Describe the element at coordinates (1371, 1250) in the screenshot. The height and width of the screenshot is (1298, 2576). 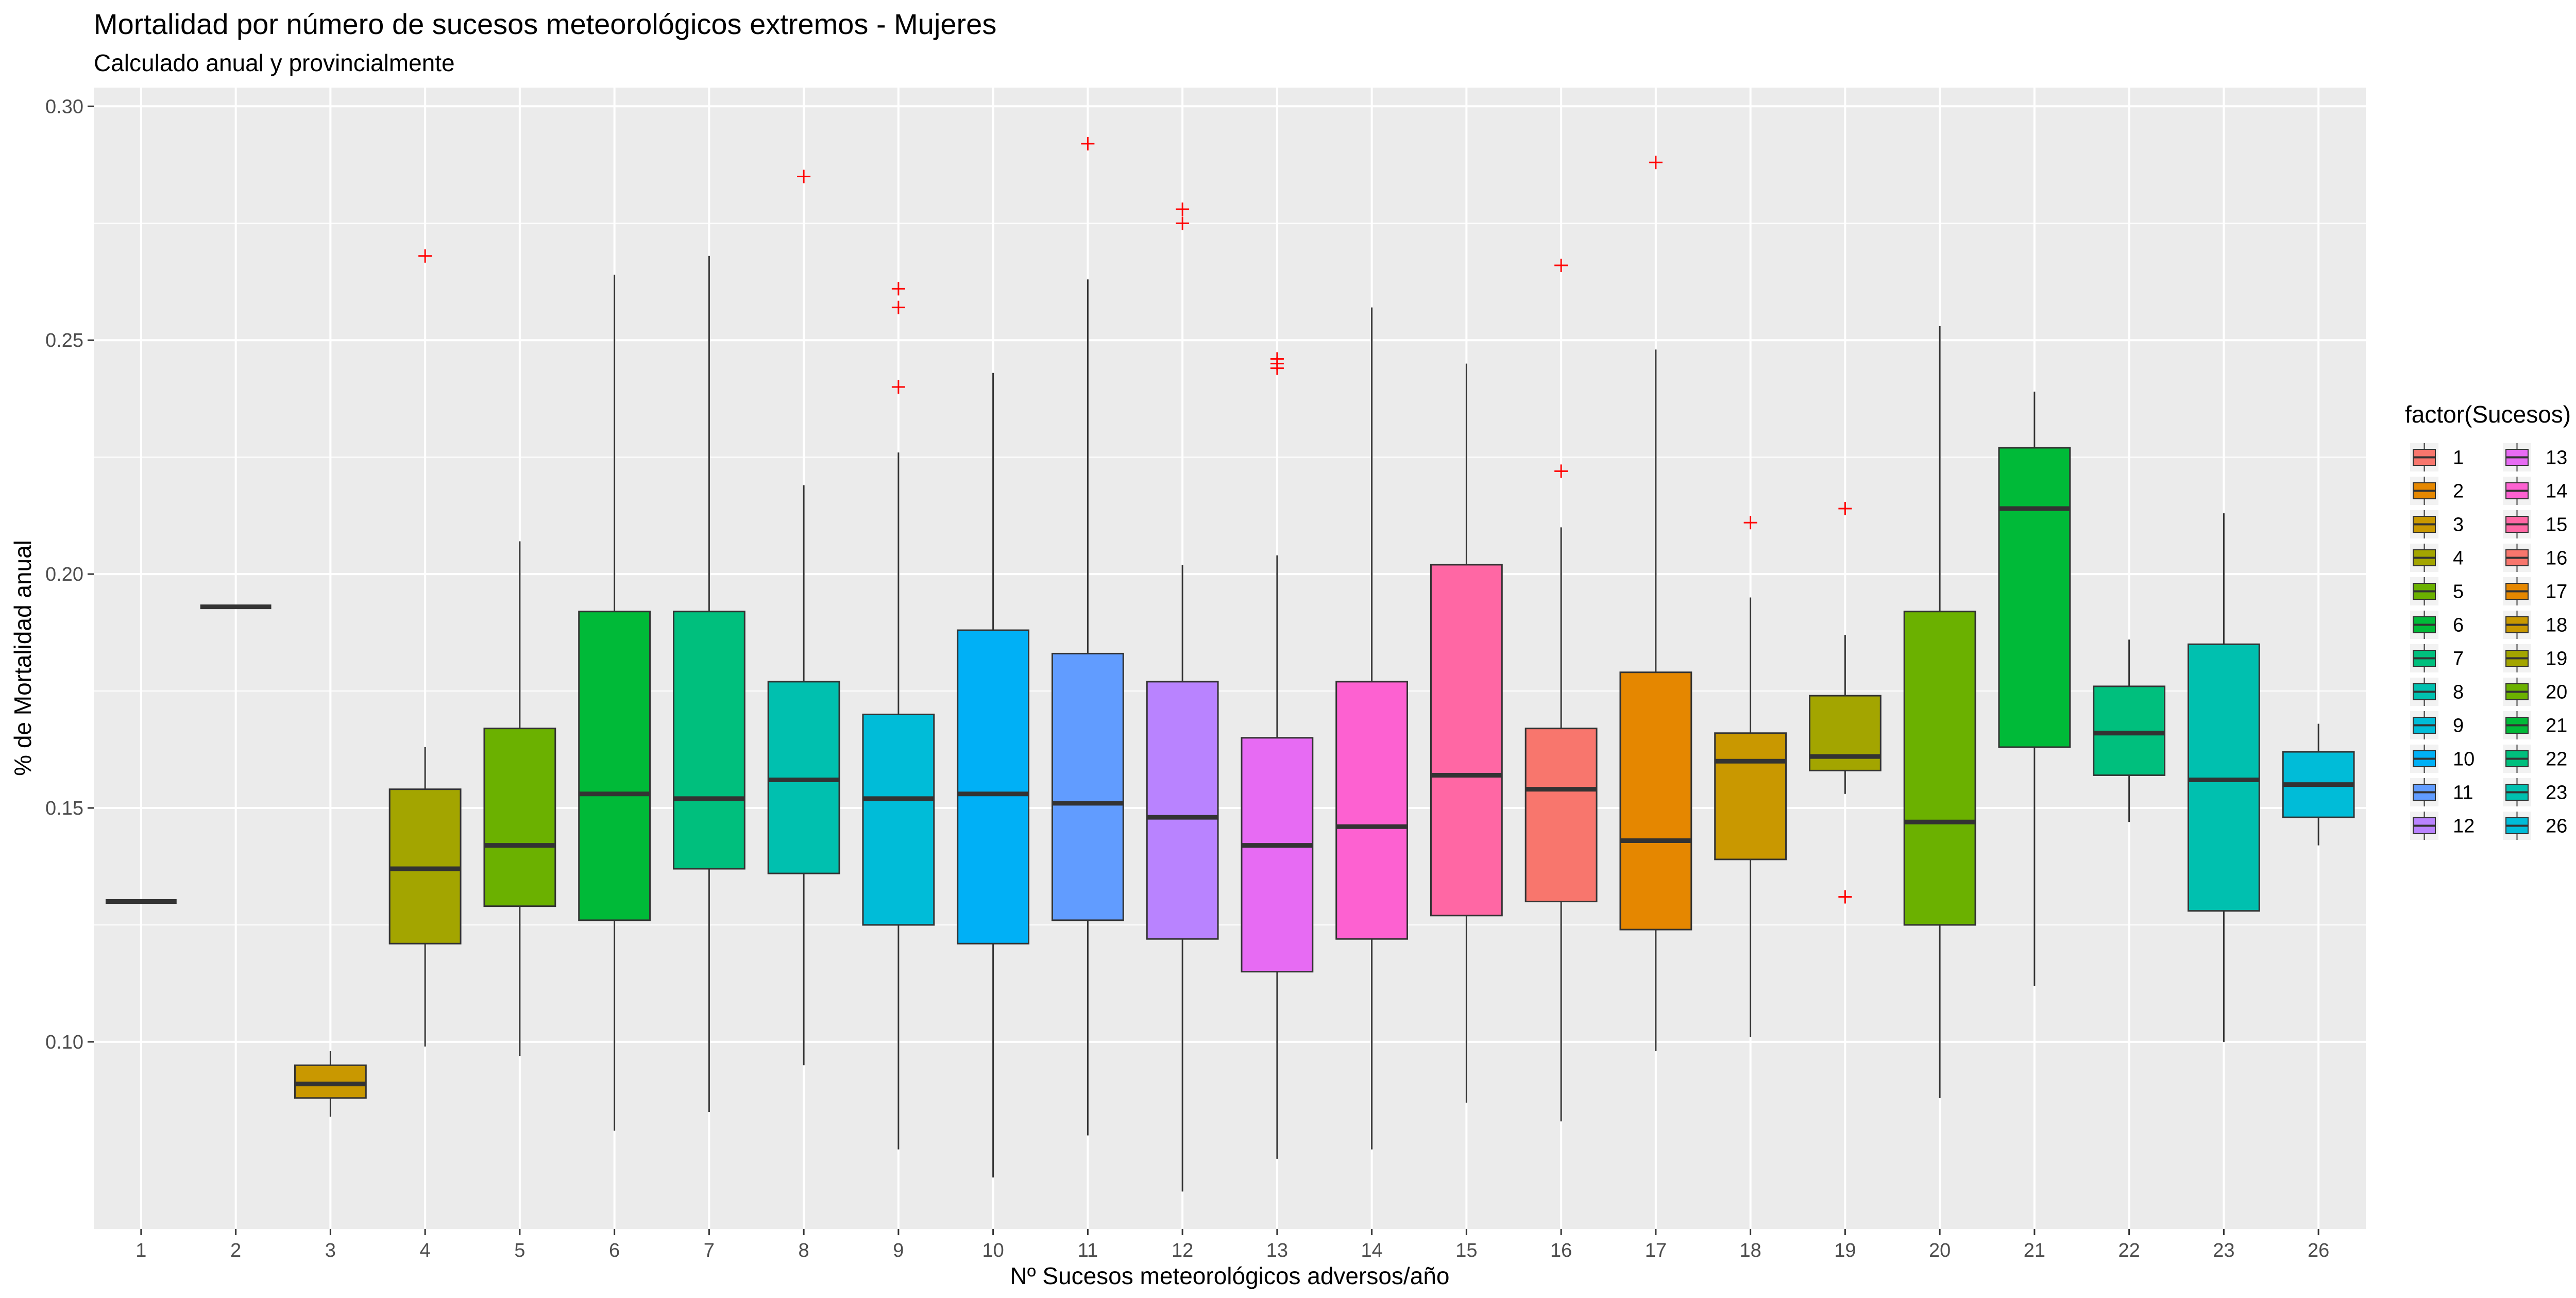
I see `x-tick-label: 14` at that location.